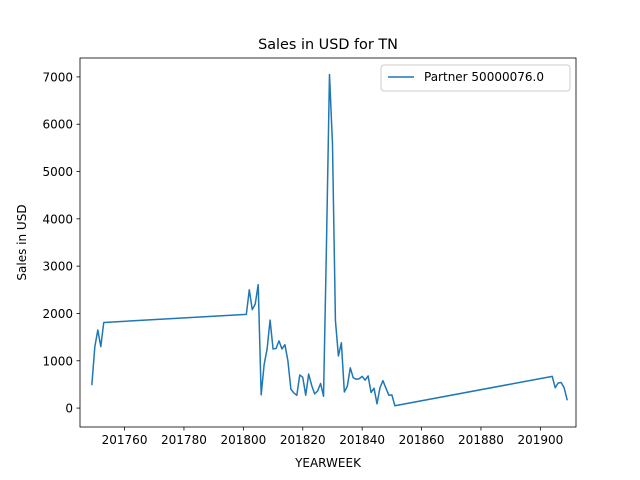 The height and width of the screenshot is (480, 640). Describe the element at coordinates (57, 361) in the screenshot. I see `y-tick-label: 1000` at that location.